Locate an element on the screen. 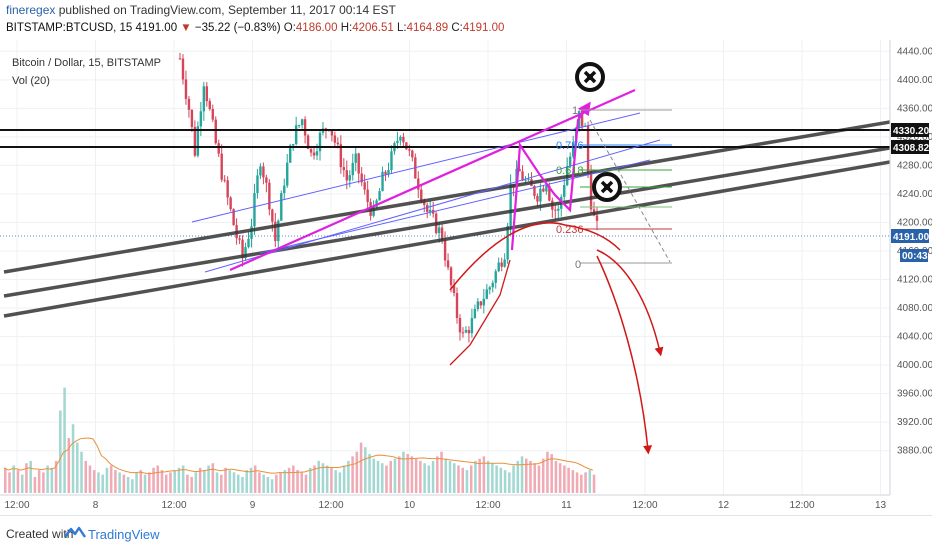  low-label: L: is located at coordinates (401, 28).